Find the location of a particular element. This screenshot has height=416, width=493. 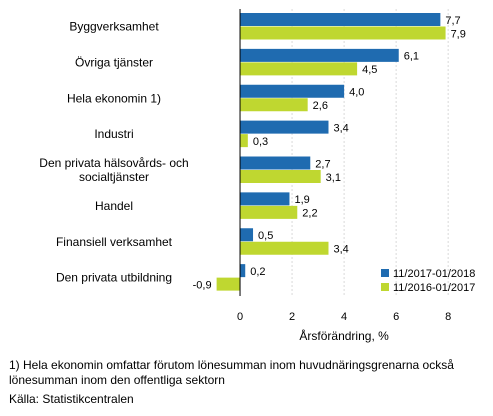

category-label: Byggverksamhet is located at coordinates (114, 27).